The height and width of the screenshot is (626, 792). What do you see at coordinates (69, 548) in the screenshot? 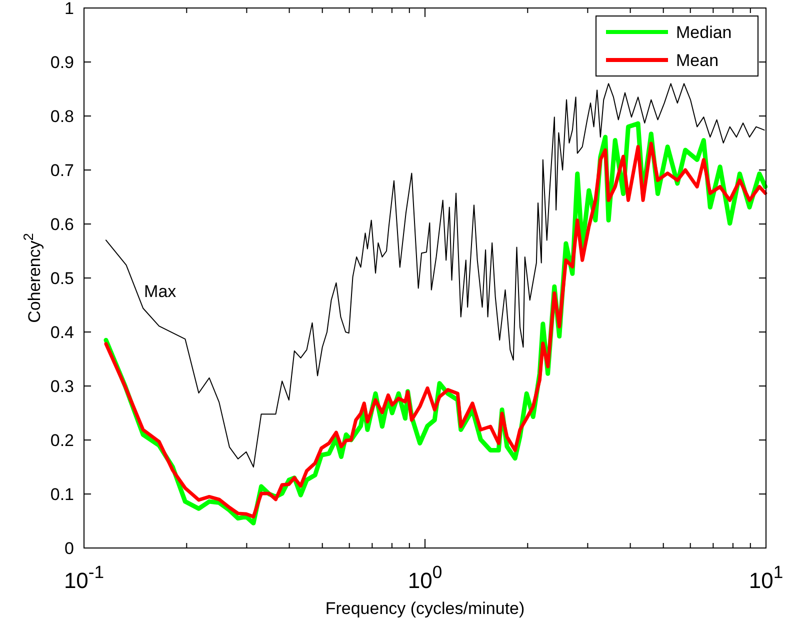
I see `y-tick-label: 0` at bounding box center [69, 548].